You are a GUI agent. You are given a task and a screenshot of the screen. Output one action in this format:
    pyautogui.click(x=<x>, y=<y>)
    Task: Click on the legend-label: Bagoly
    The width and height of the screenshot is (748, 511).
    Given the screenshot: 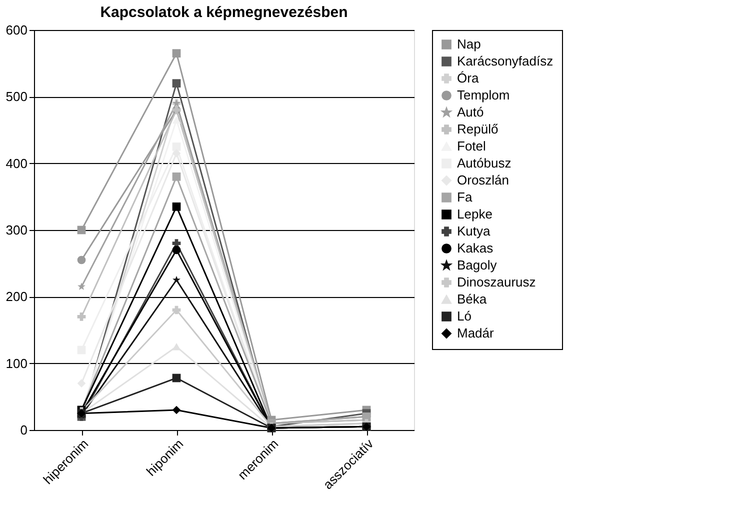 What is the action you would take?
    pyautogui.click(x=477, y=265)
    